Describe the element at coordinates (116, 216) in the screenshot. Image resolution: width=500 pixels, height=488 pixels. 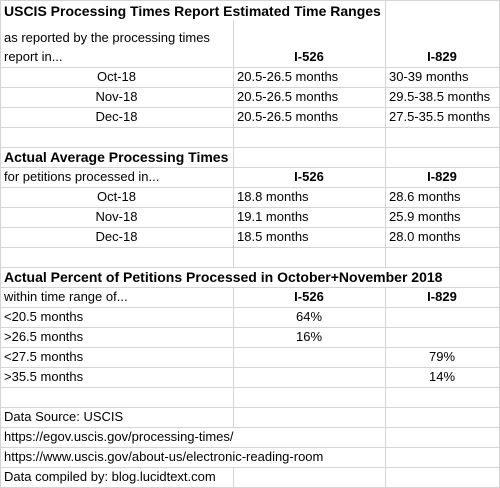
I see `section2-row-month: Nov-18` at that location.